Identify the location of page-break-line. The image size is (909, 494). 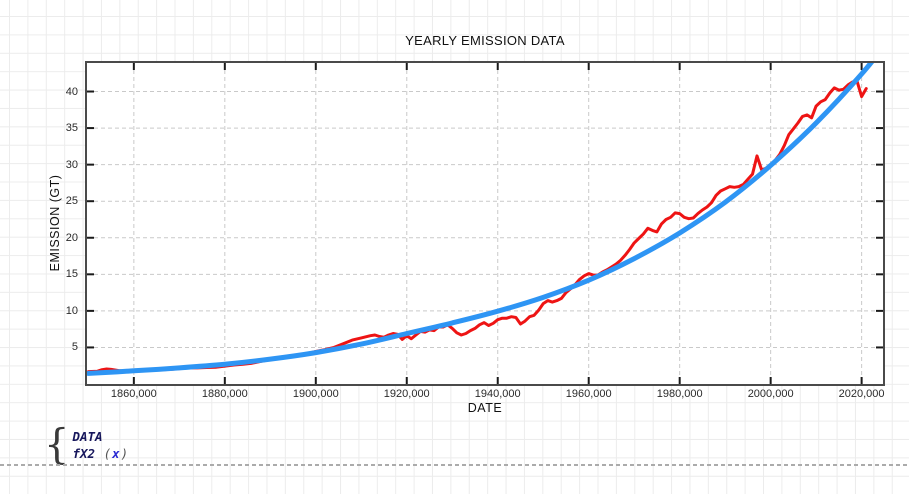
(454, 465).